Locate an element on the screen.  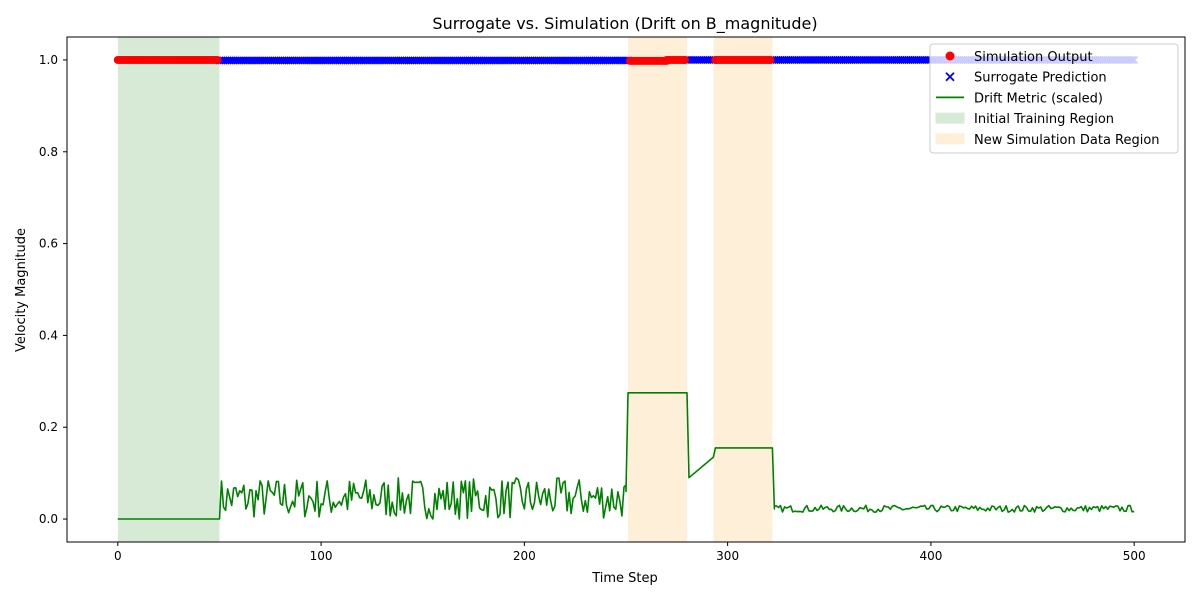
x-tick-label: 300 is located at coordinates (727, 556).